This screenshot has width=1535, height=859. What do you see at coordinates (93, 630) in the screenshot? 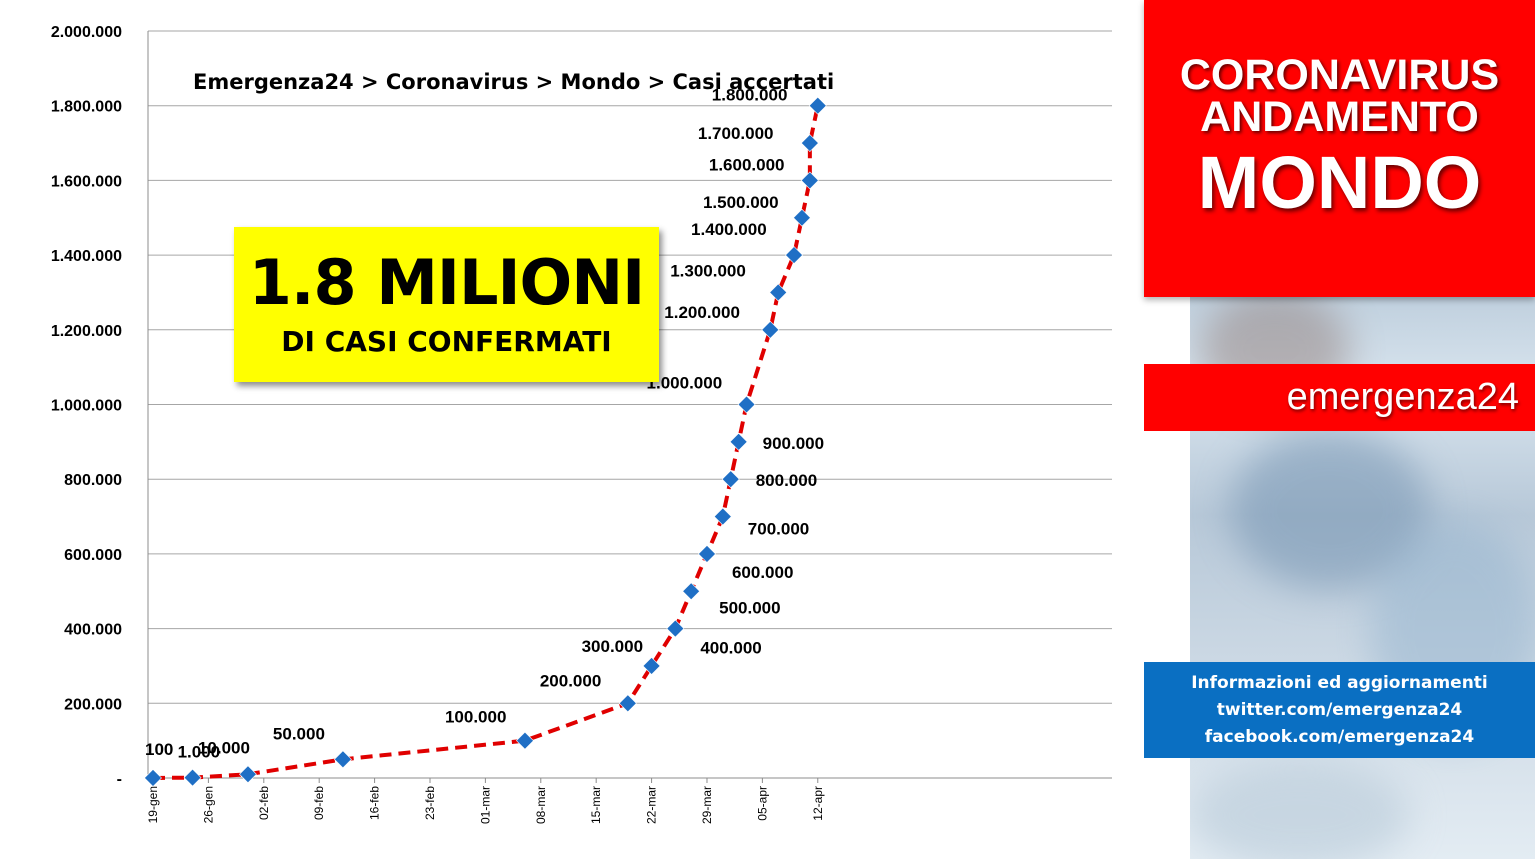
I see `y-tick-label: 400.000` at bounding box center [93, 630].